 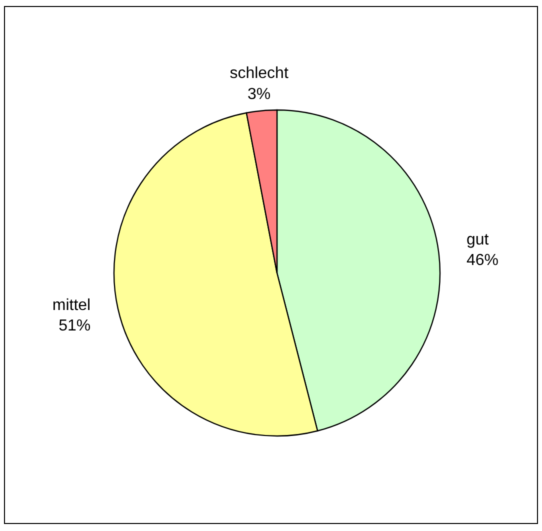 I want to click on slice-label: schlecht, so click(x=259, y=73).